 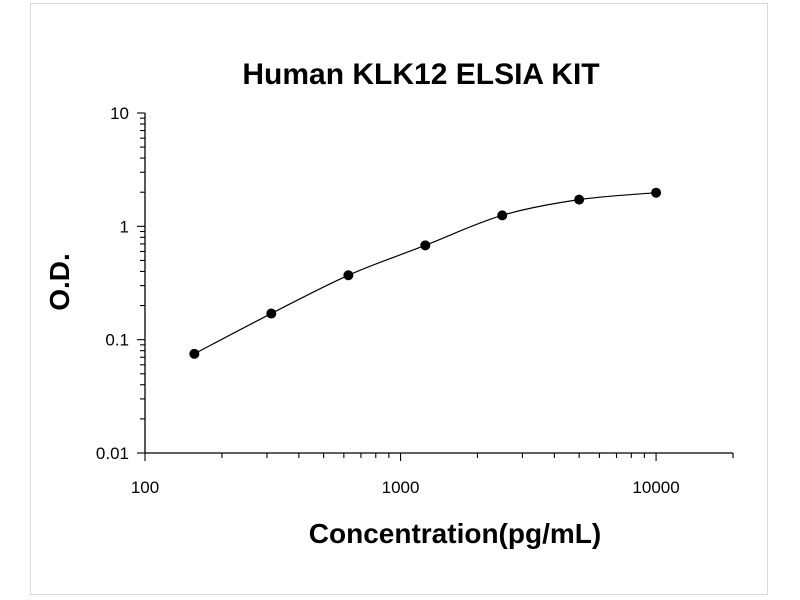 I want to click on y-axis-label: O.D., so click(x=59, y=282).